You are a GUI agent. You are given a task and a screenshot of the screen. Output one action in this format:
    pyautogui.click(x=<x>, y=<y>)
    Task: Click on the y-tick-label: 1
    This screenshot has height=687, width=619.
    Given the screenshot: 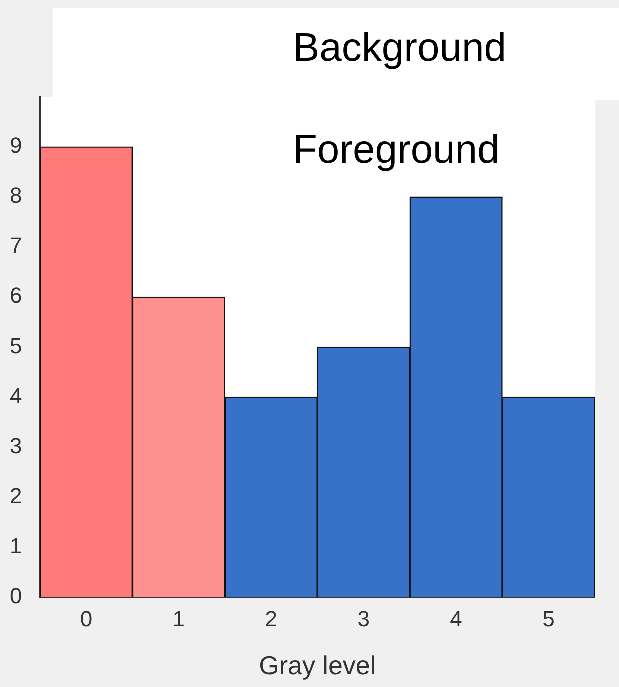 What is the action you would take?
    pyautogui.click(x=16, y=545)
    